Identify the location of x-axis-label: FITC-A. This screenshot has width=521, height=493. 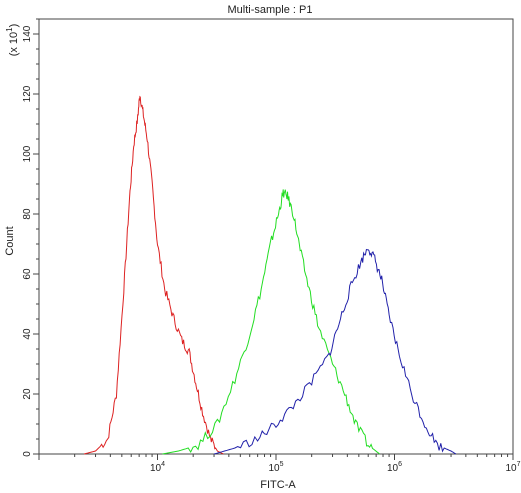
(278, 485).